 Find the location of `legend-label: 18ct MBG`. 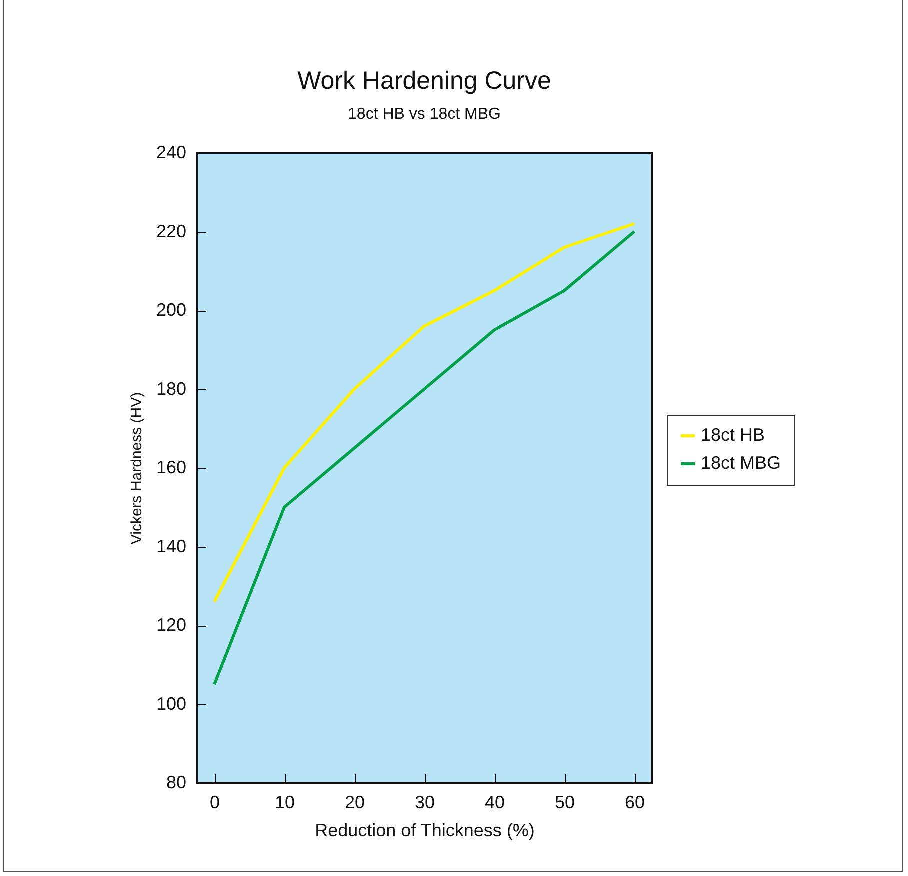

legend-label: 18ct MBG is located at coordinates (741, 463).